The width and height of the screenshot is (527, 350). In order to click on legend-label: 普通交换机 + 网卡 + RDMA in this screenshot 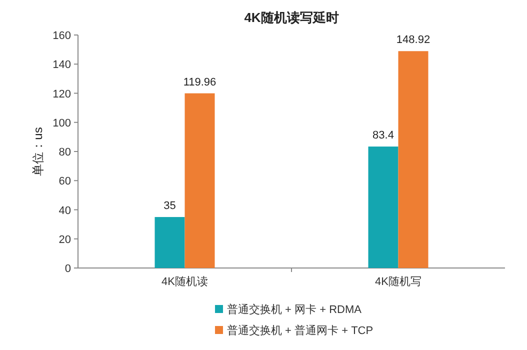, I will do `click(294, 309)`.